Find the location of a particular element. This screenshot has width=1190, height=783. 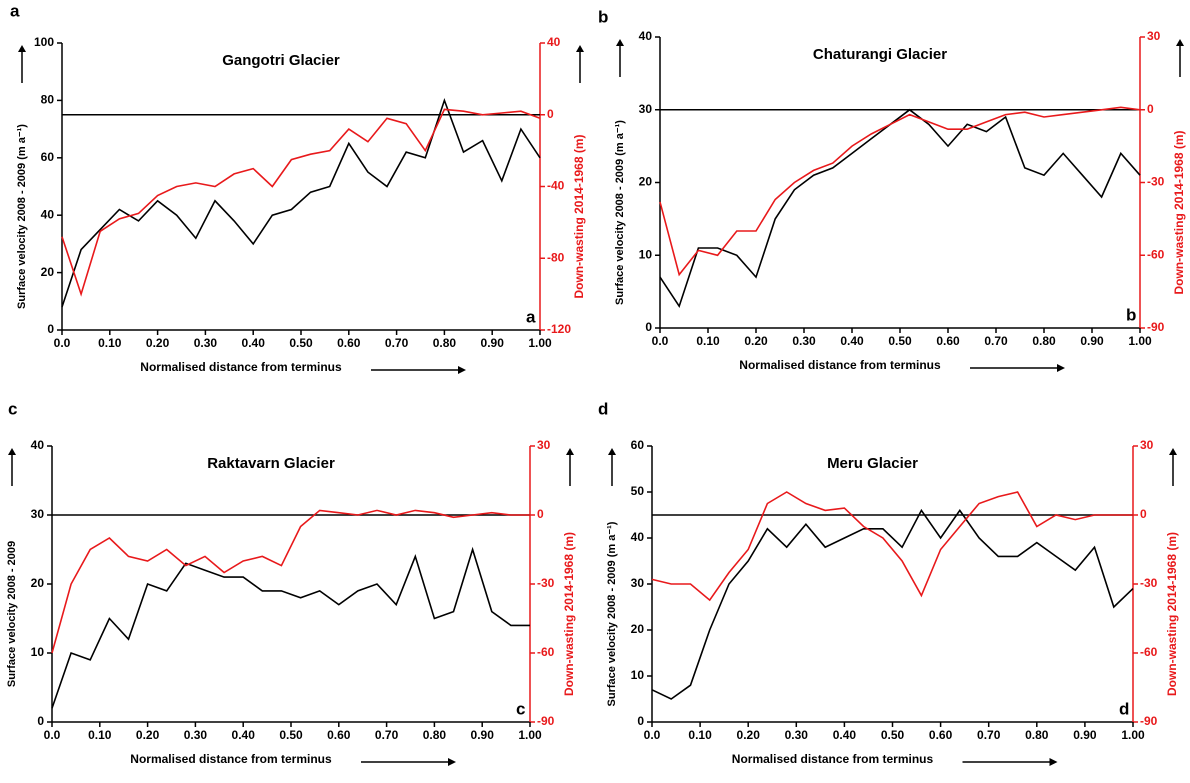

y2-tick-label: 40 is located at coordinates (554, 42).